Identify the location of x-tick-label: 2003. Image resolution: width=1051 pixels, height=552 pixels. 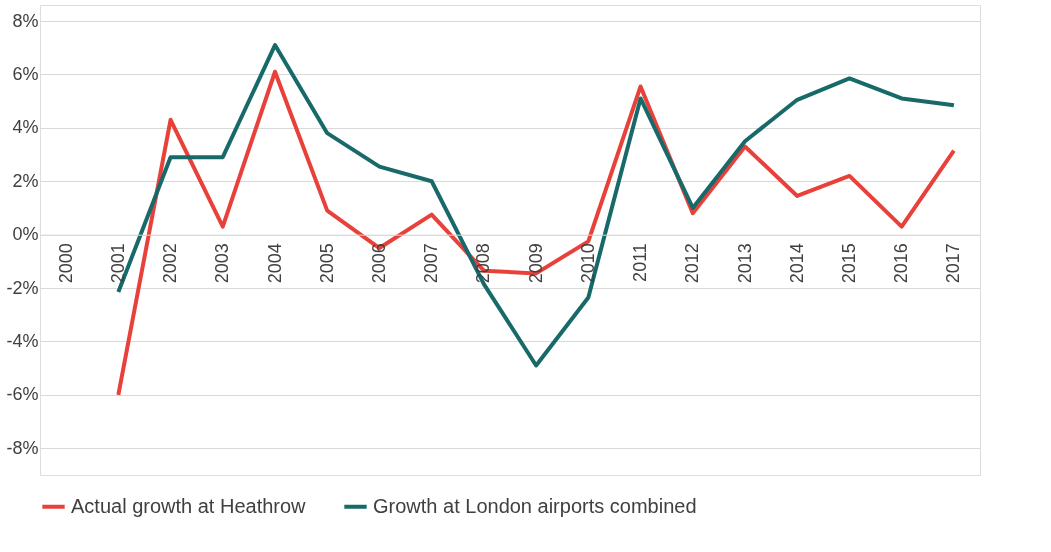
(222, 263).